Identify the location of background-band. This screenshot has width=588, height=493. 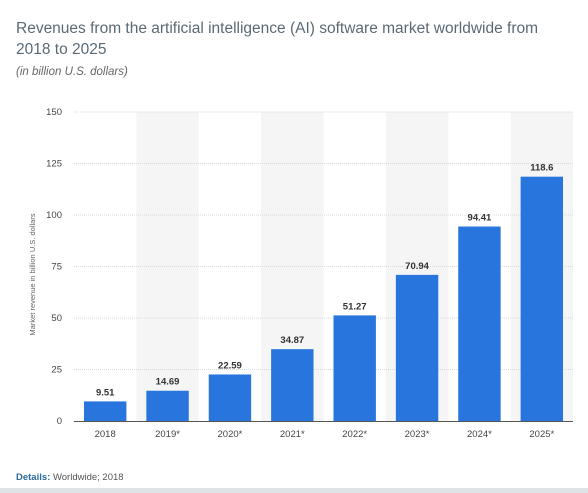
(167, 266).